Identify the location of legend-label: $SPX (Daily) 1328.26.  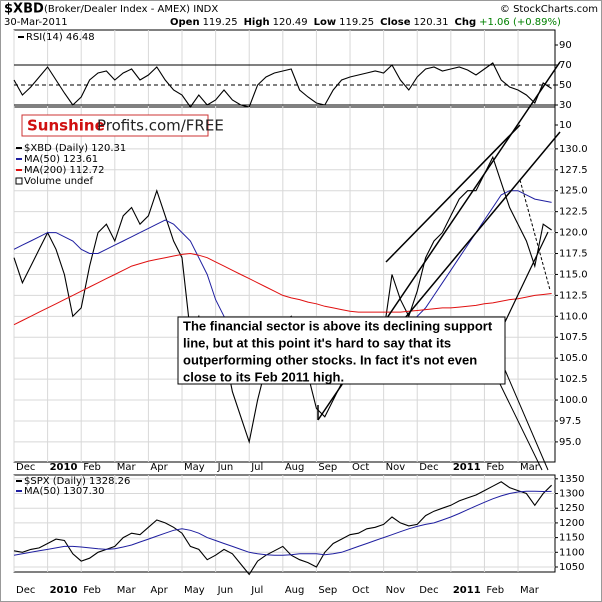
(77, 481).